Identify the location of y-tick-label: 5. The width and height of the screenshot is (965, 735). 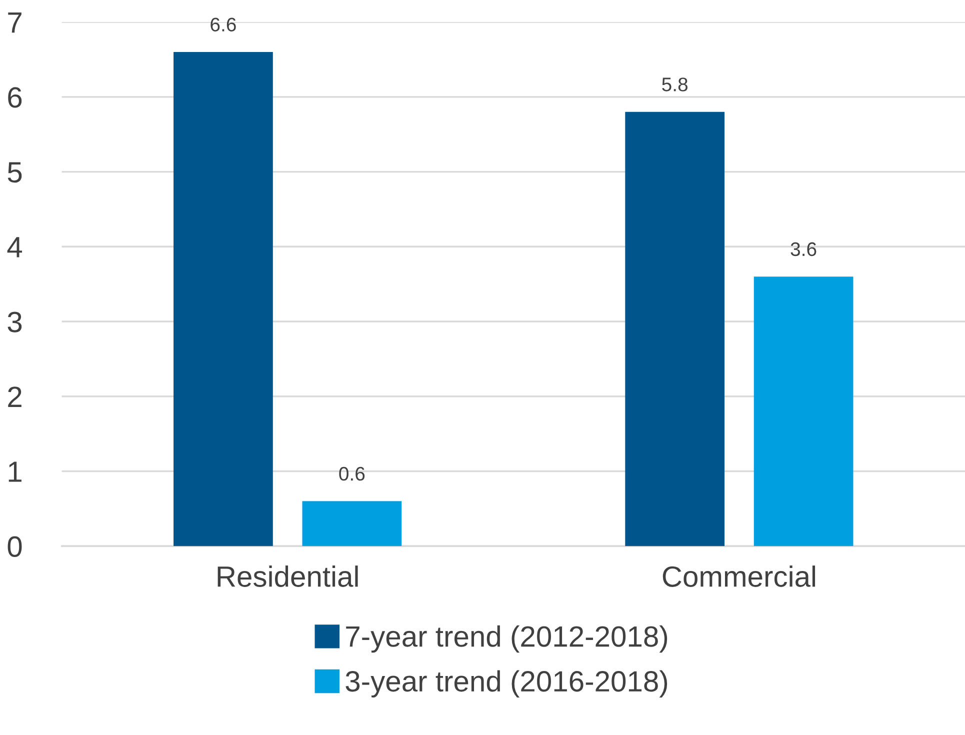
(15, 172).